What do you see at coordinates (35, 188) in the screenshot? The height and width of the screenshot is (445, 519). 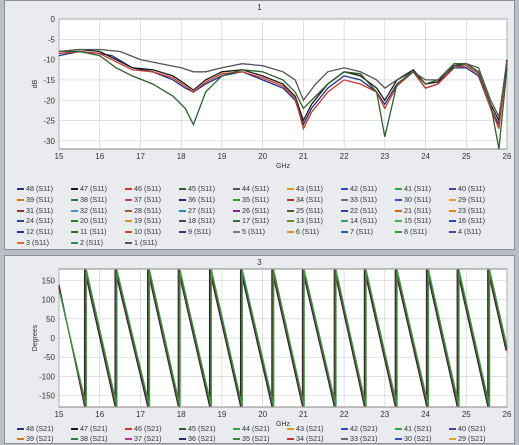 I see `legend-item: 48 (S11)` at bounding box center [35, 188].